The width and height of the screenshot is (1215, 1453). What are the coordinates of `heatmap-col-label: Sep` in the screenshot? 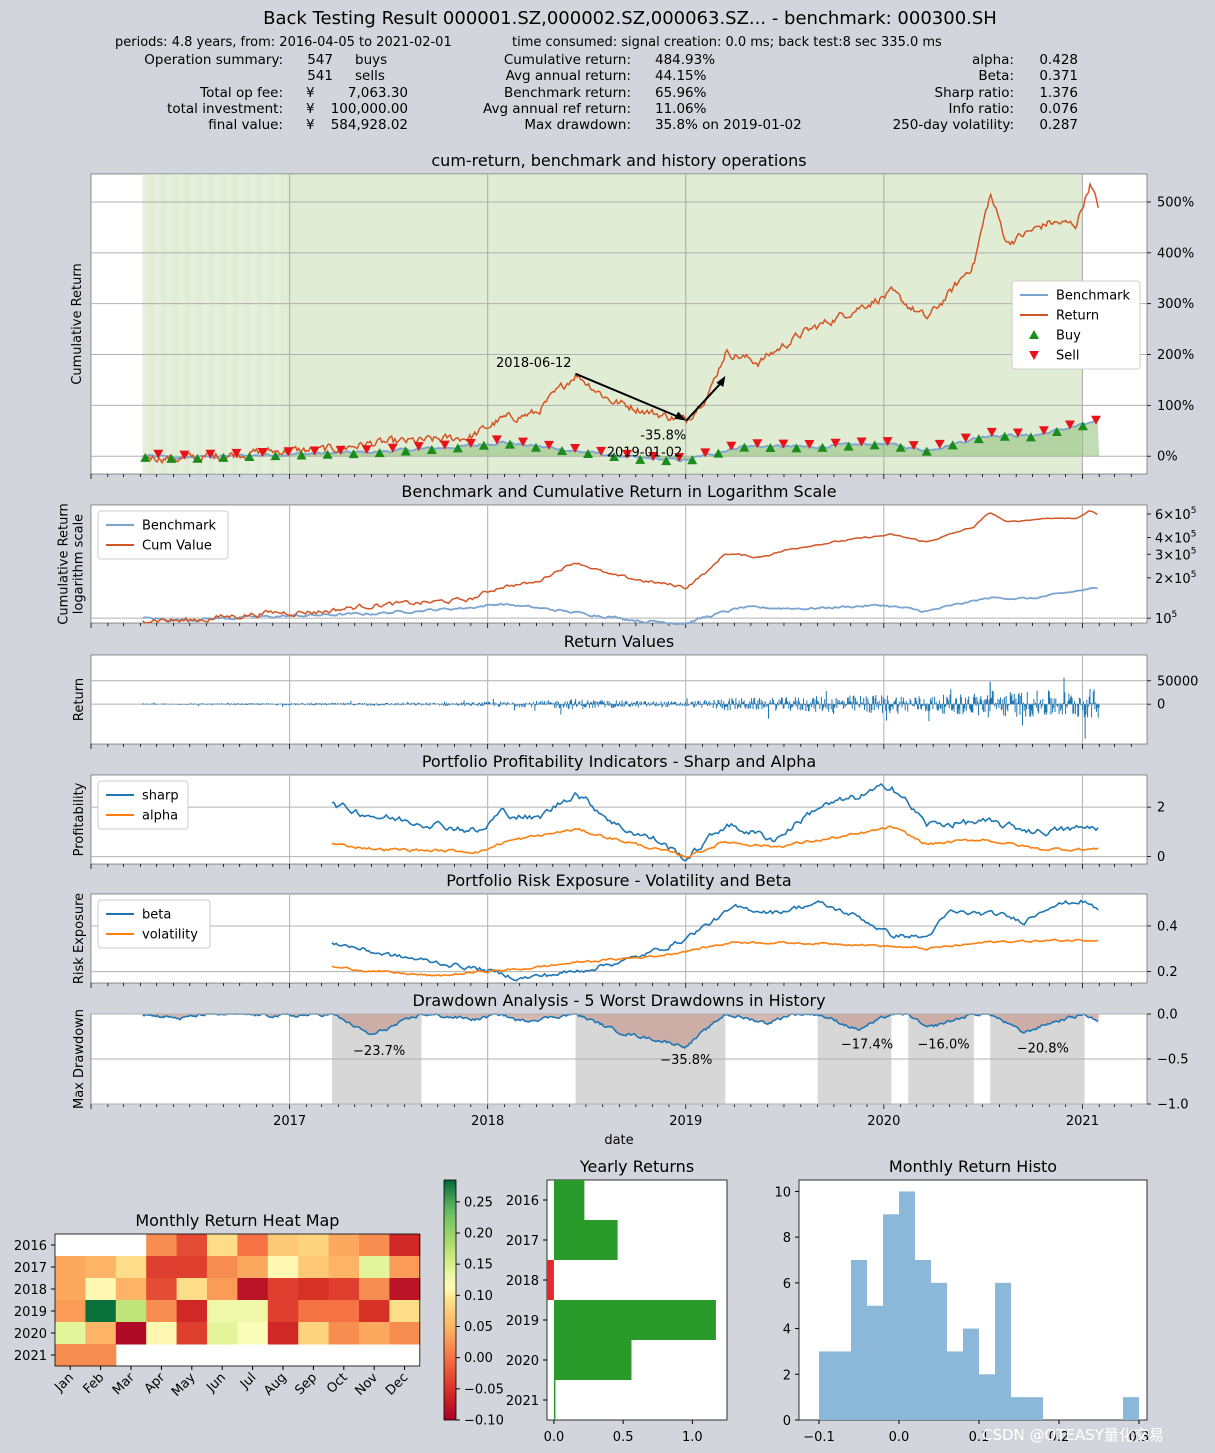 It's located at (306, 1384).